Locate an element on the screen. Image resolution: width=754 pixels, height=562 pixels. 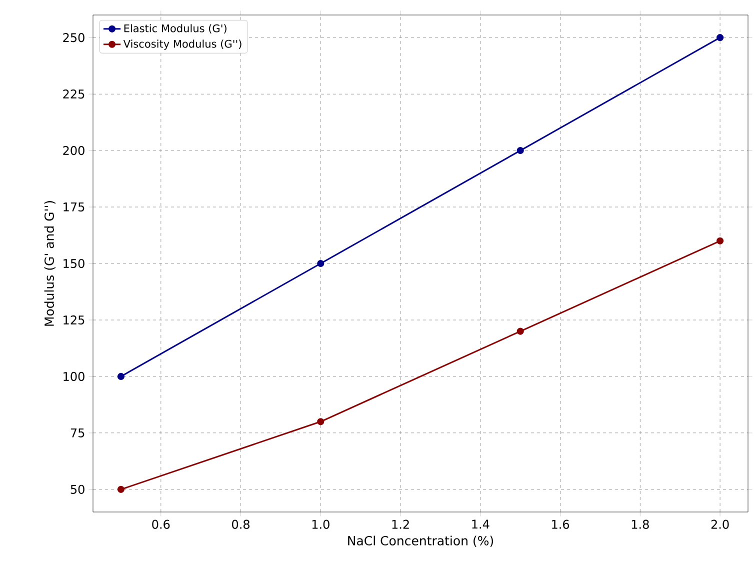
x-tick-label: 1.4 is located at coordinates (481, 524).